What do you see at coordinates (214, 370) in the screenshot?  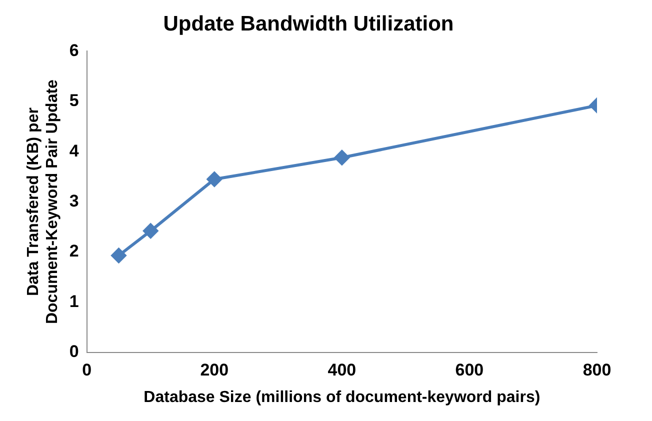 I see `x-tick-label: 200` at bounding box center [214, 370].